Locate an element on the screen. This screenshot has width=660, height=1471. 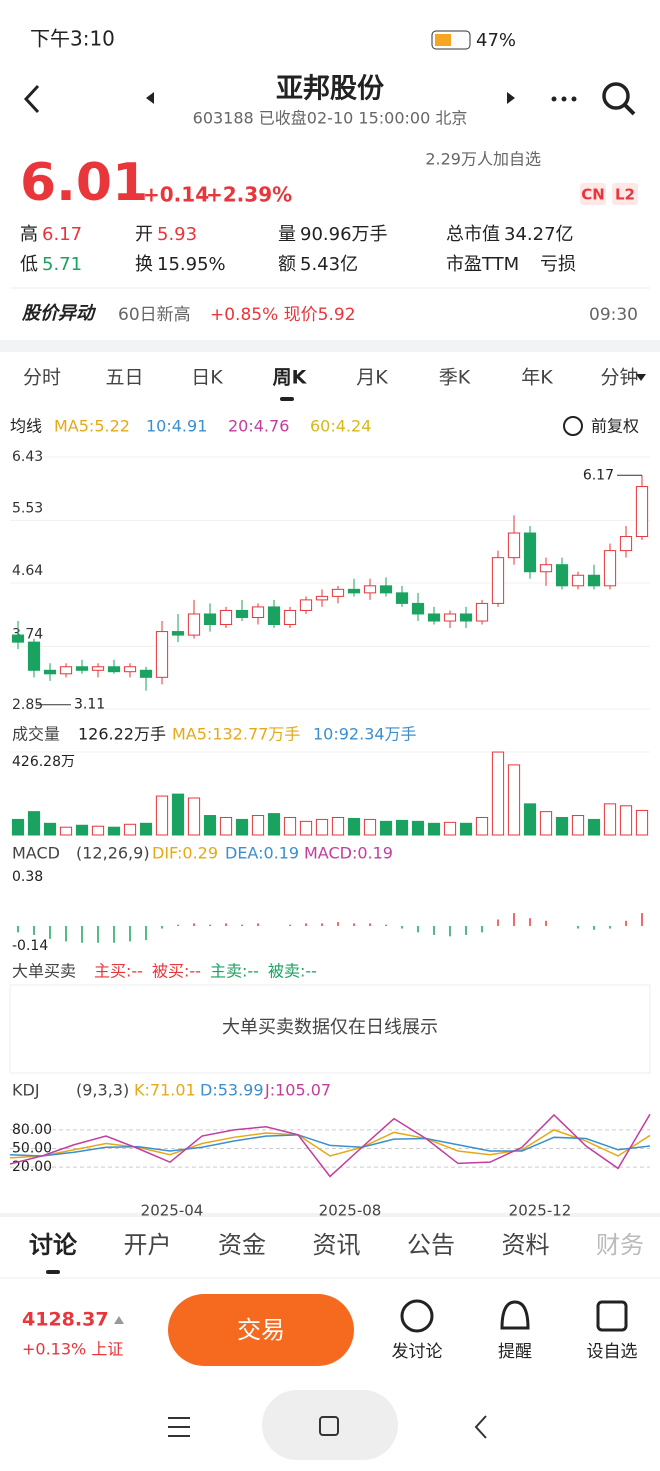
stat-value: 5.93 is located at coordinates (177, 234).